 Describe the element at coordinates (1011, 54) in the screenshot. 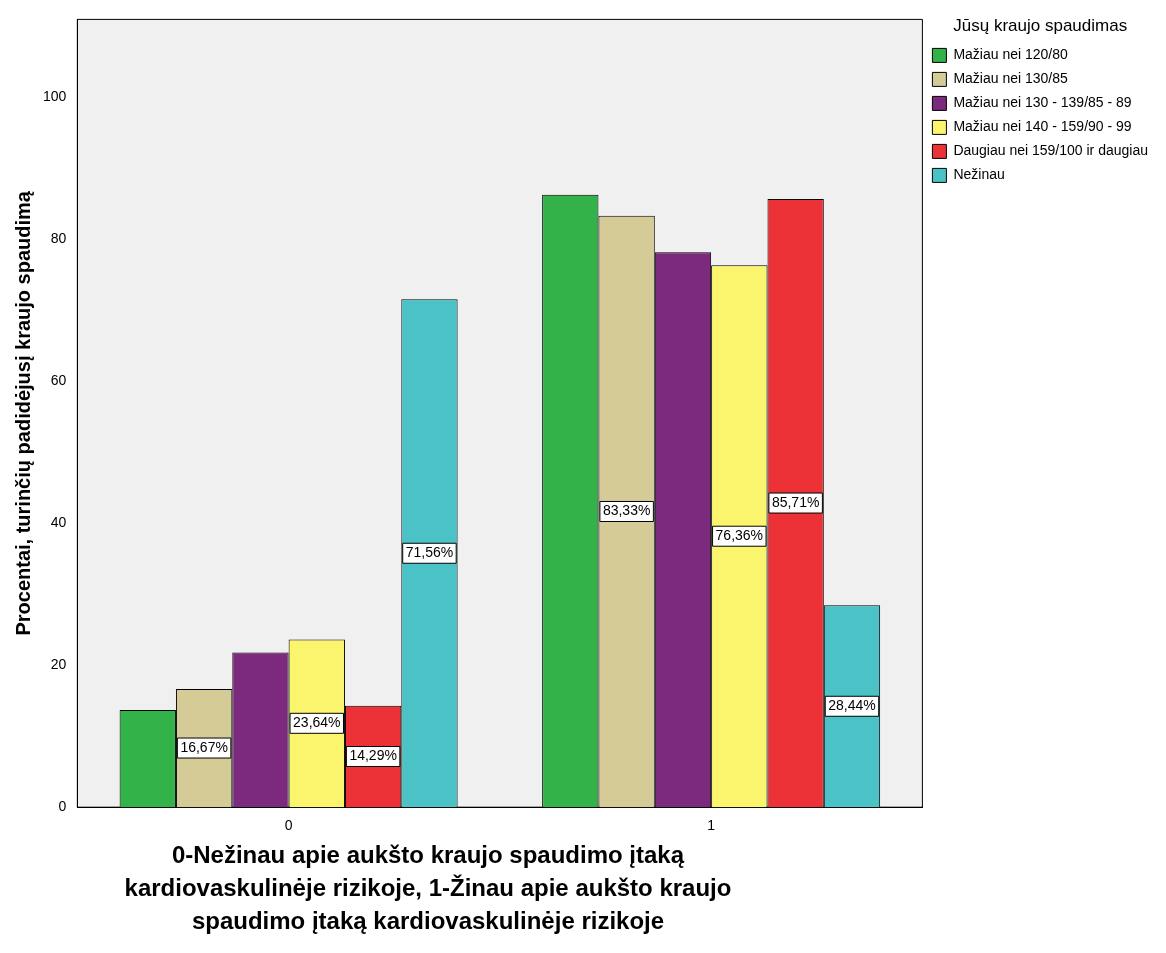

I see `legend-label: Mažiau nei 120/80` at that location.